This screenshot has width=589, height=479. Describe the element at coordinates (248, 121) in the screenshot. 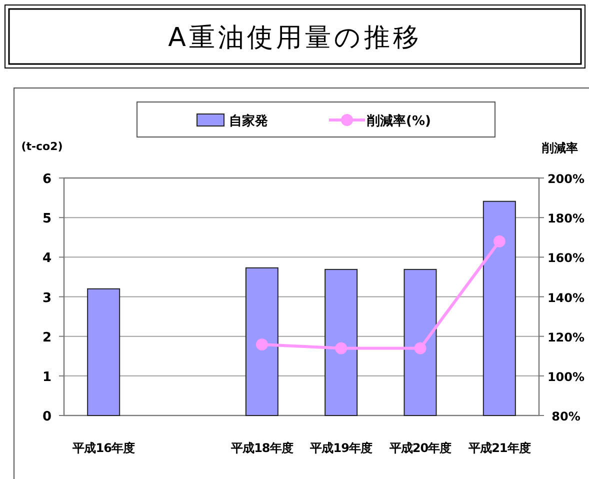

I see `legend-label: 自家発` at that location.